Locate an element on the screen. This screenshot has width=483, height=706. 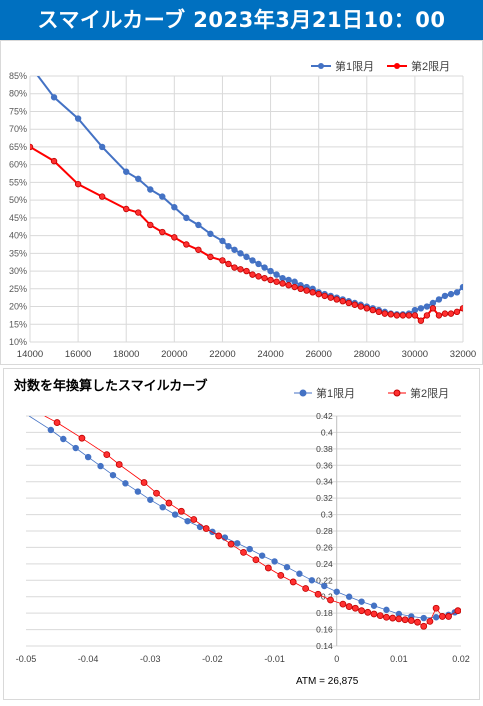
trend-line is located at coordinates (40, 423).